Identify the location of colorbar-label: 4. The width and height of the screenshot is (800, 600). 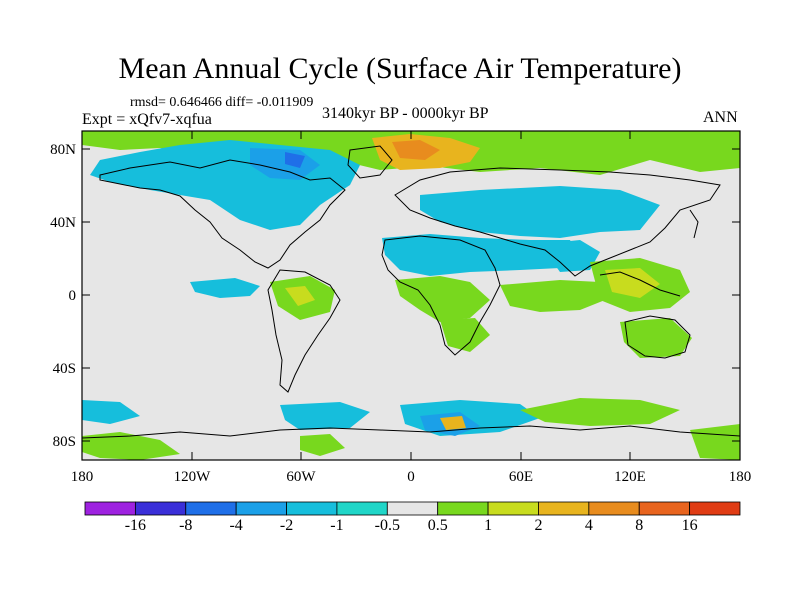
(588, 525).